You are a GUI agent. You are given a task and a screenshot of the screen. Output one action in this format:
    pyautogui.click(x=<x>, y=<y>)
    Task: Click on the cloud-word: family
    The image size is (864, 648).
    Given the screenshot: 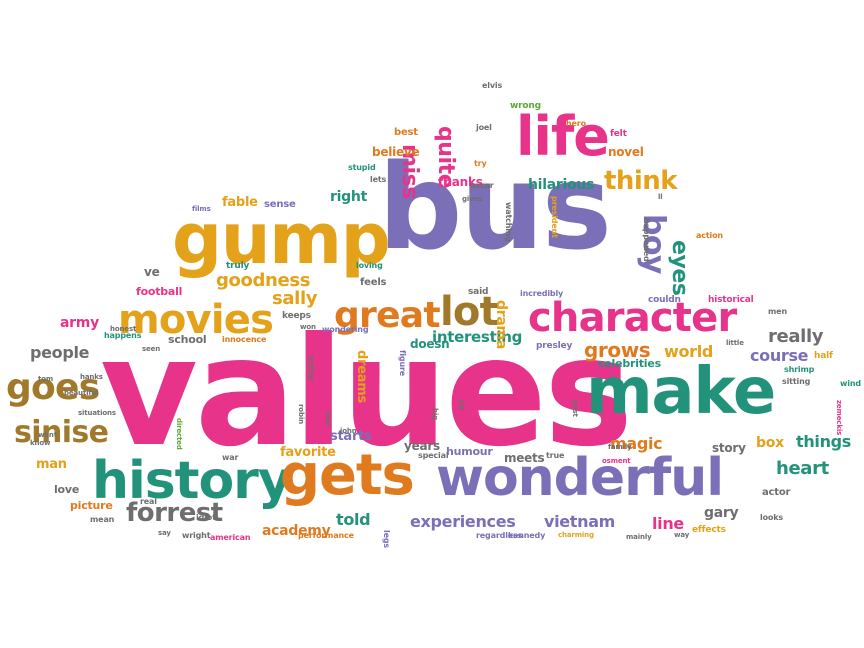 What is the action you would take?
    pyautogui.click(x=620, y=447)
    